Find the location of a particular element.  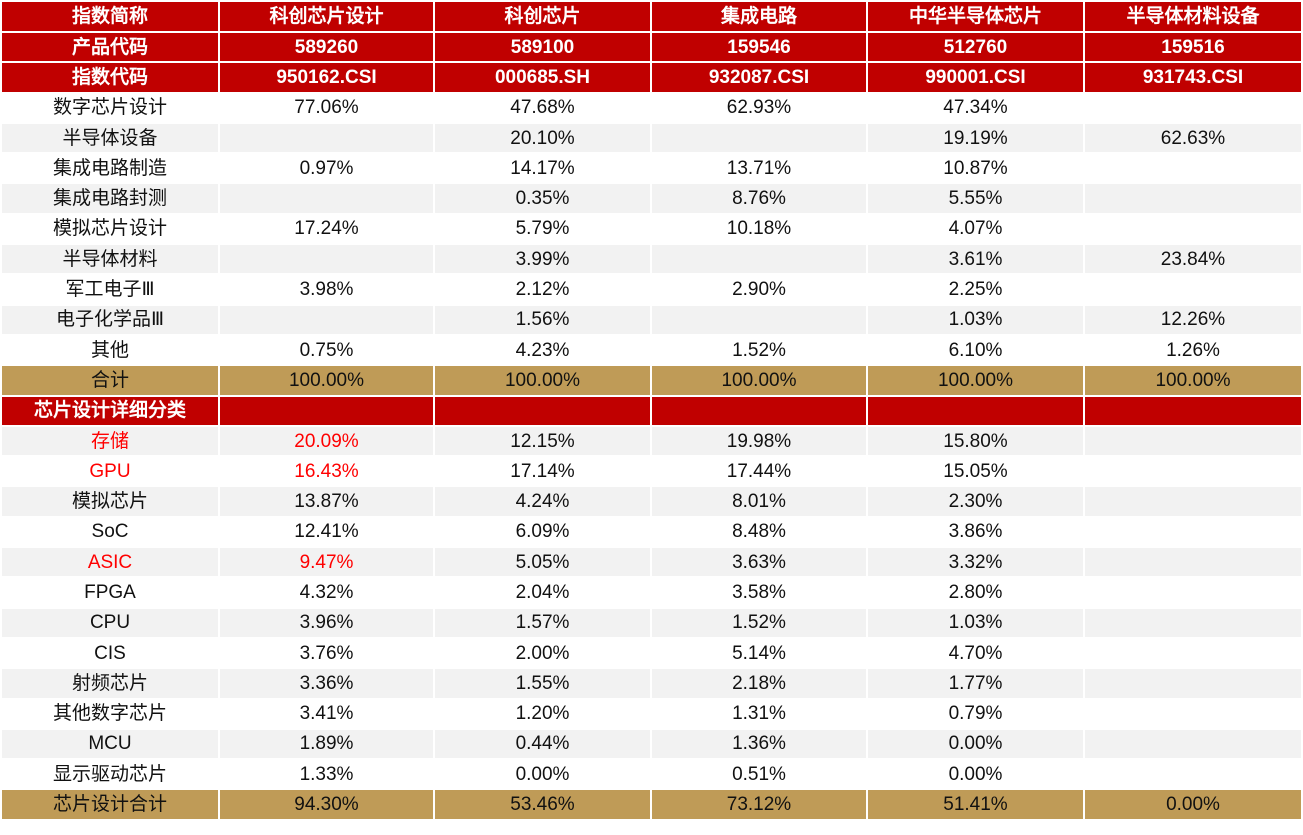

row-label: CIS is located at coordinates (110, 653).